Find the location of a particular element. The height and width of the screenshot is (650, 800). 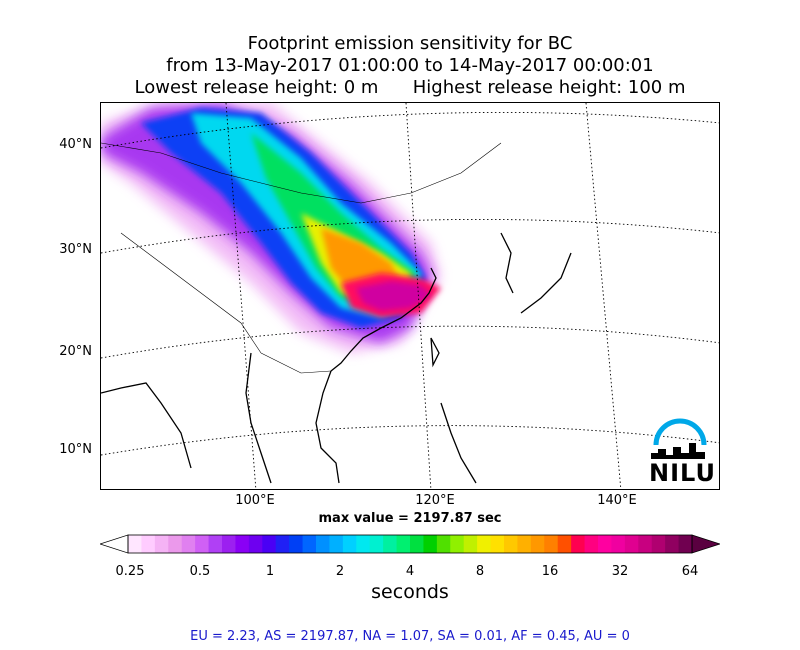

lat-label-10n: 10°N is located at coordinates (75, 449).